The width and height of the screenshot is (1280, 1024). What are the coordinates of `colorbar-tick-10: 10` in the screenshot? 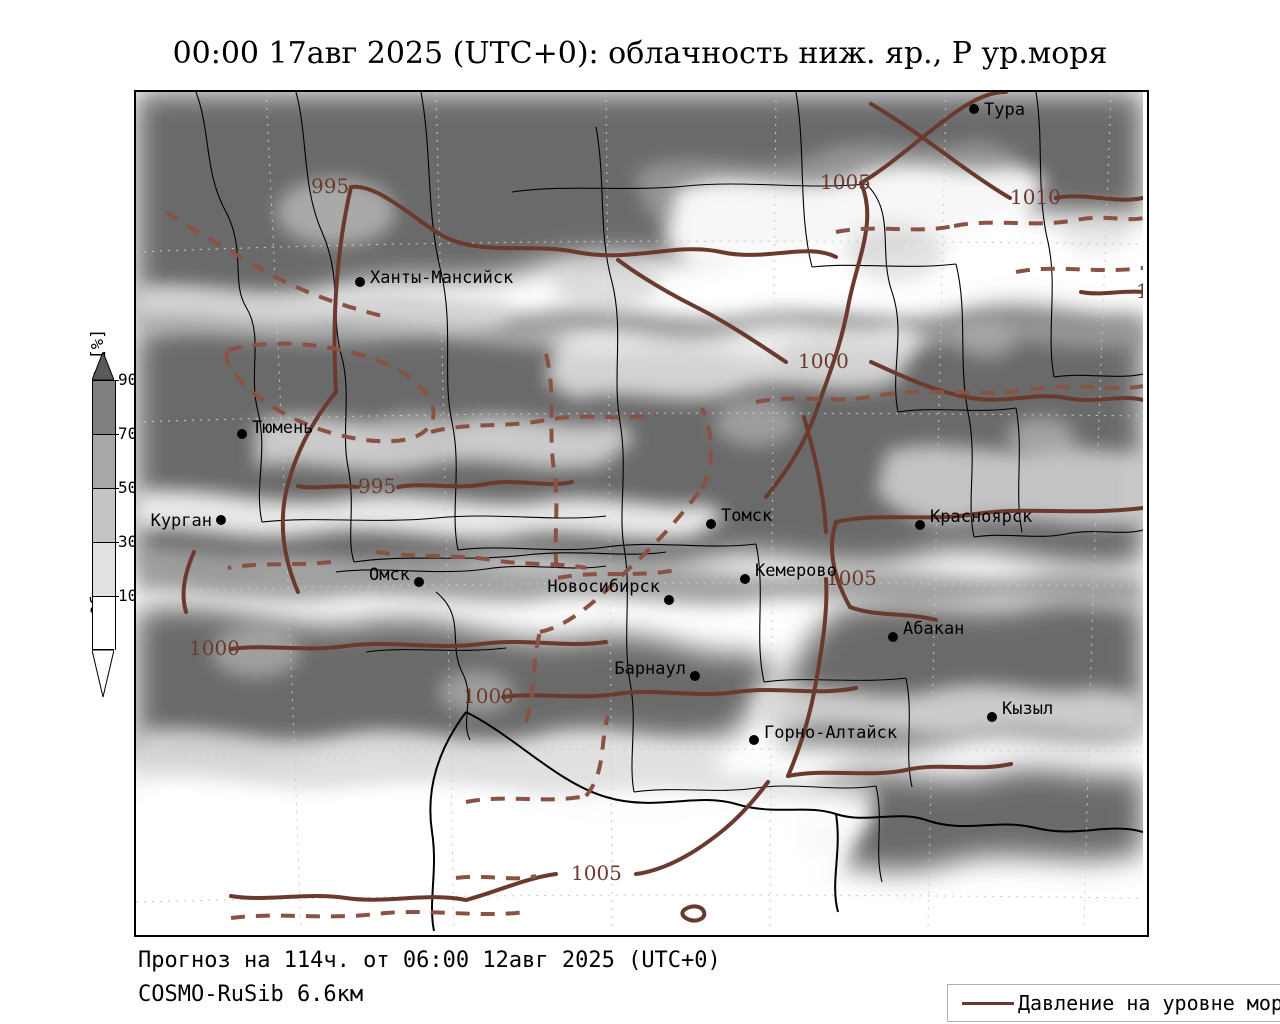 It's located at (128, 595).